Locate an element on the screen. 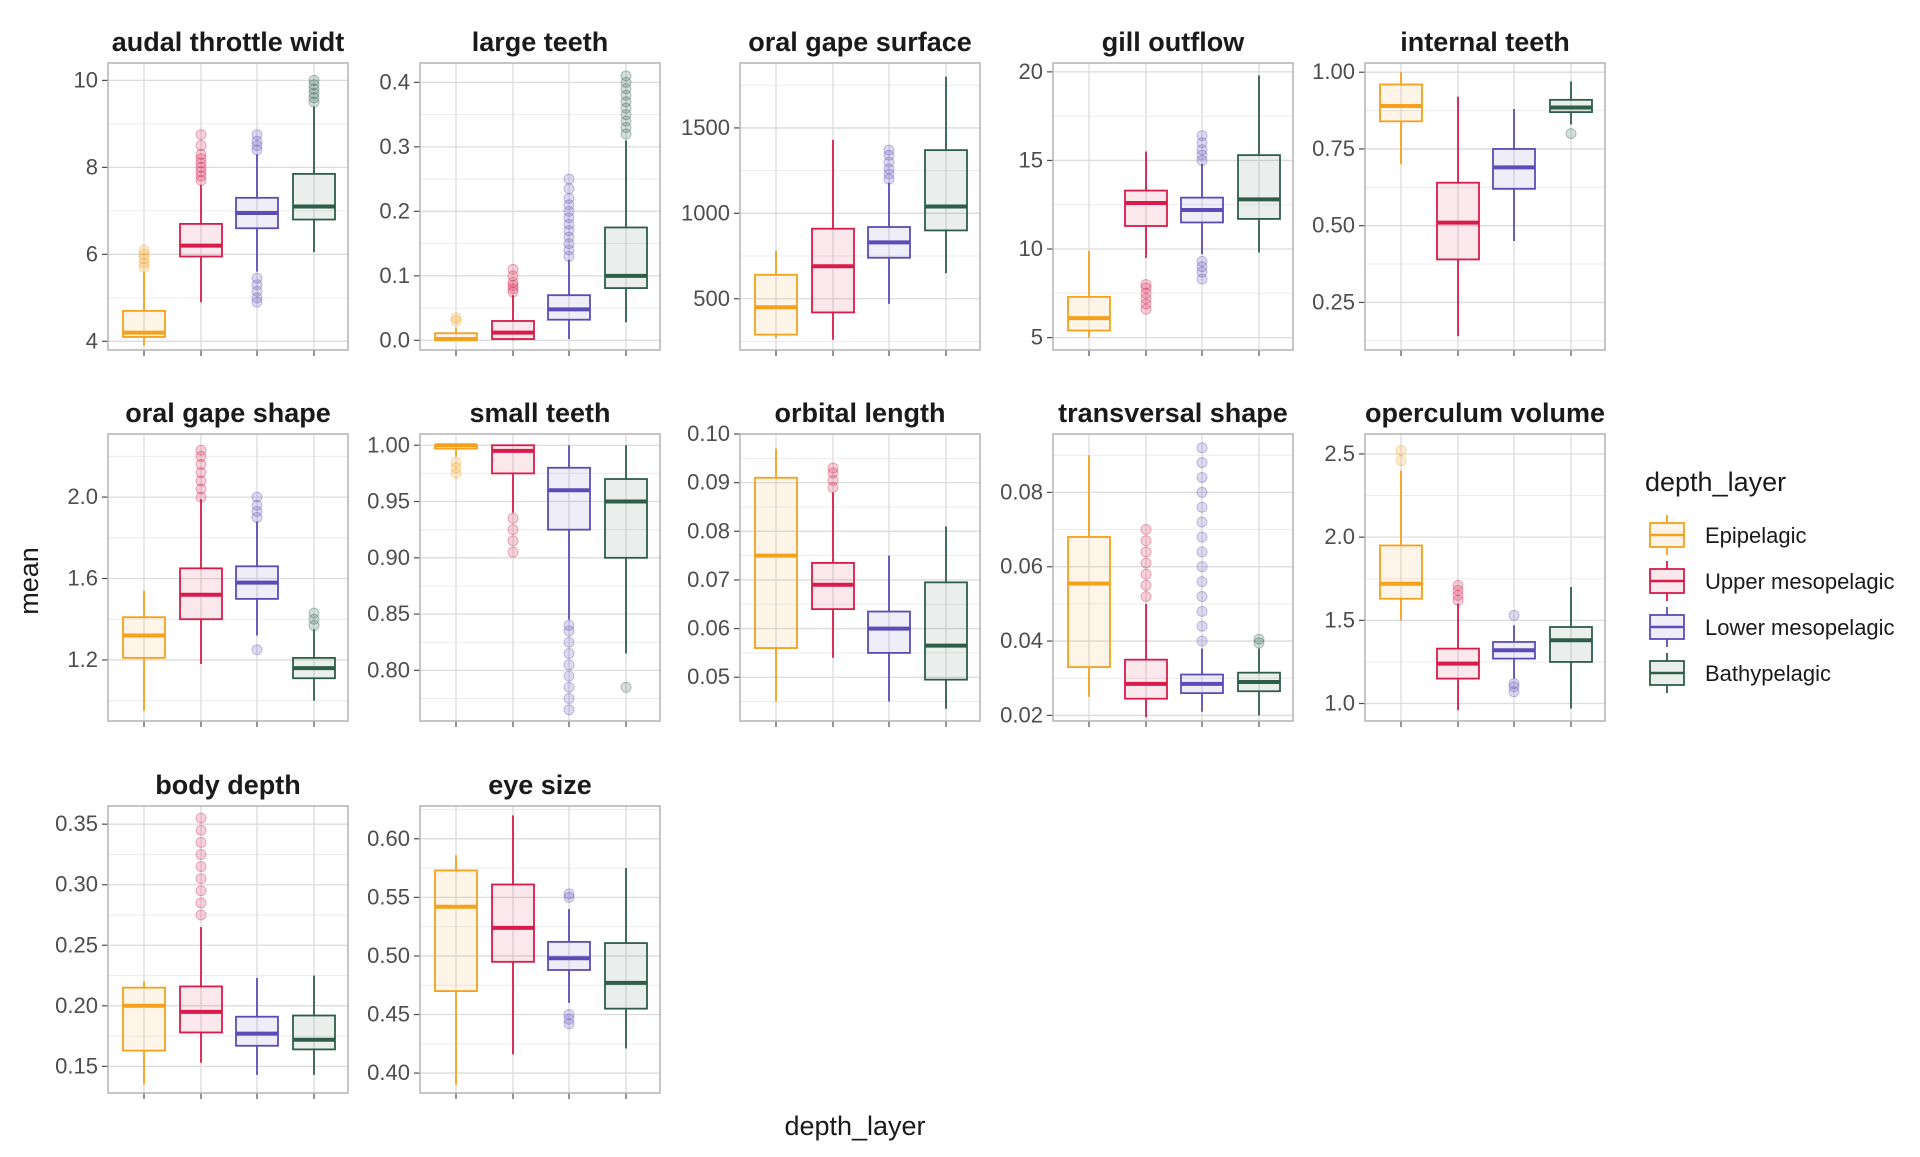  panel-title: gill outflow is located at coordinates (1173, 42).